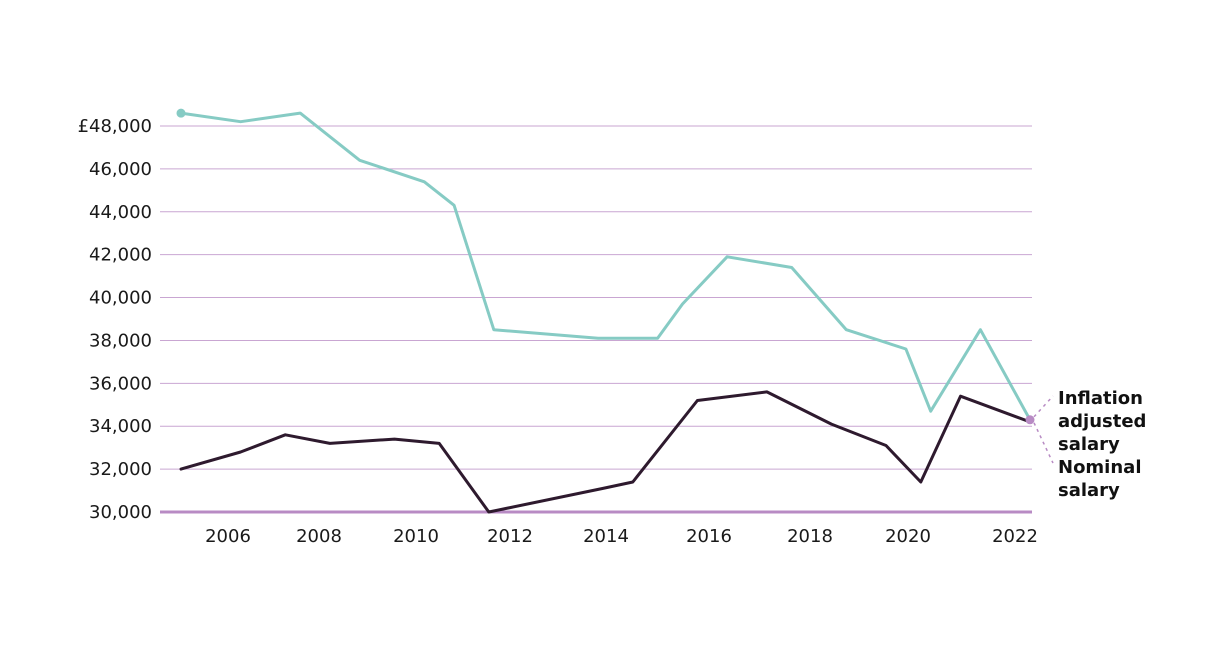 The width and height of the screenshot is (1220, 650). What do you see at coordinates (1100, 398) in the screenshot?
I see `legend-inflation-line-1: Inflation` at bounding box center [1100, 398].